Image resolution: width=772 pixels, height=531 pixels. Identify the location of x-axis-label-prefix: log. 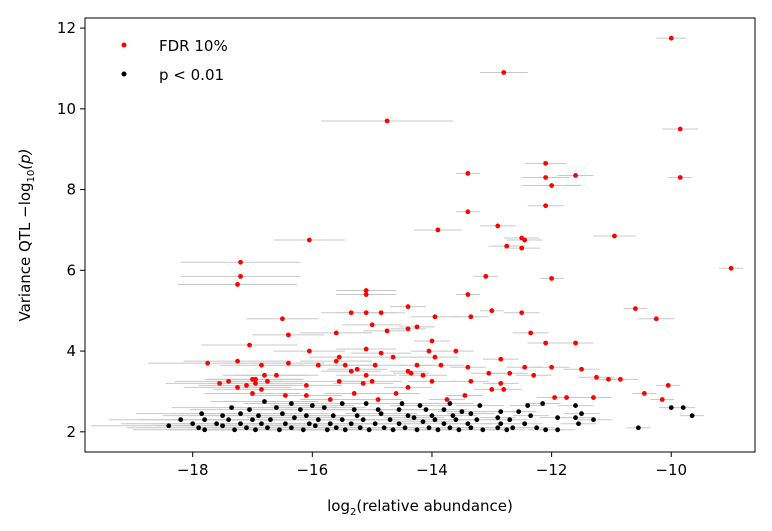
(338, 506).